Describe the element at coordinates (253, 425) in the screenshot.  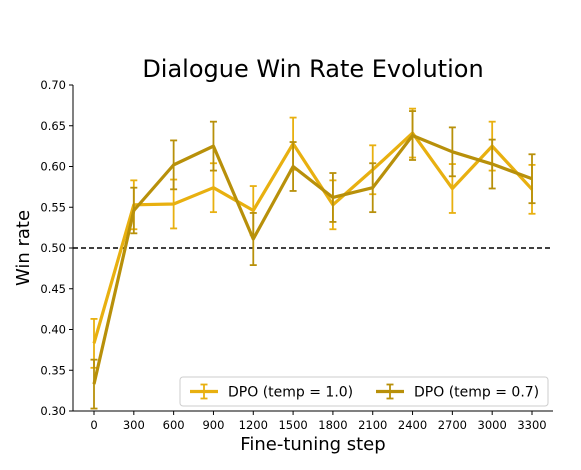
I see `x-tick-label: 1200` at that location.